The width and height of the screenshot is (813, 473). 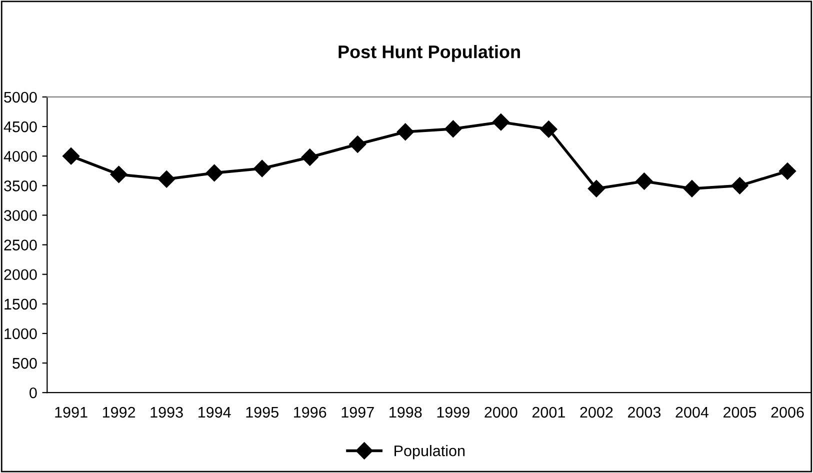 I want to click on y-tick-label: 5000, so click(x=20, y=97).